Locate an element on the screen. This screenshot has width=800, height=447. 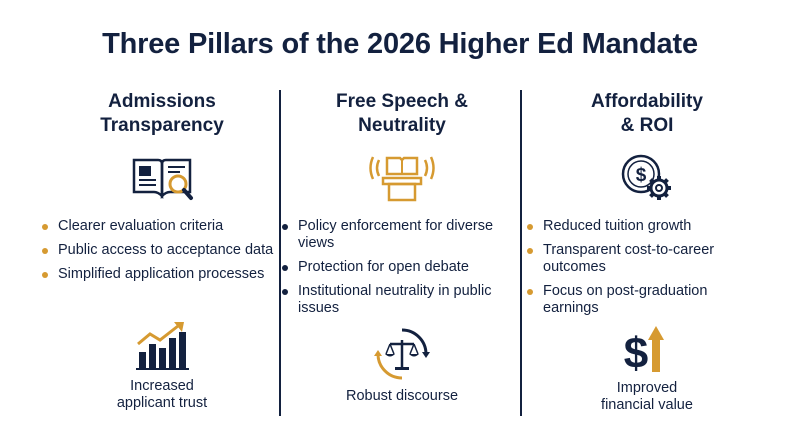
balance-scale-icon is located at coordinates (402, 354).